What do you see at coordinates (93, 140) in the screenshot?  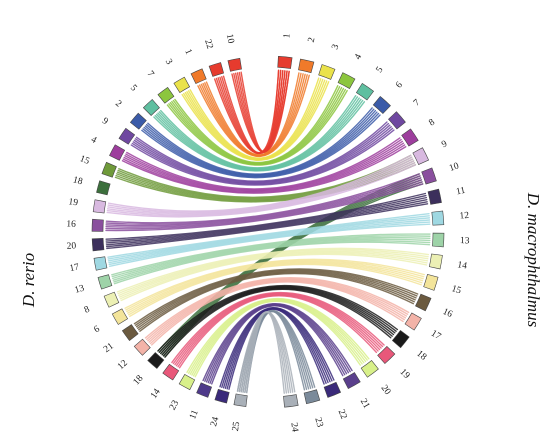 I see `chromosome-label-left-4: 4` at bounding box center [93, 140].